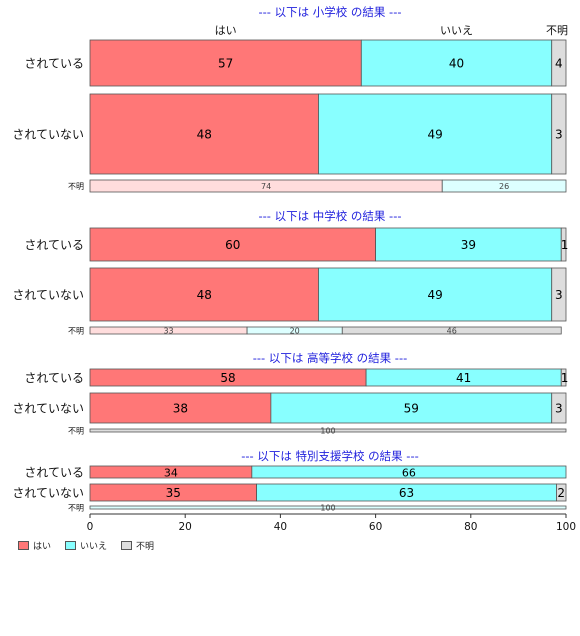 This screenshot has width=580, height=636. What do you see at coordinates (557, 30) in the screenshot?
I see `column-header-2: 不明` at bounding box center [557, 30].